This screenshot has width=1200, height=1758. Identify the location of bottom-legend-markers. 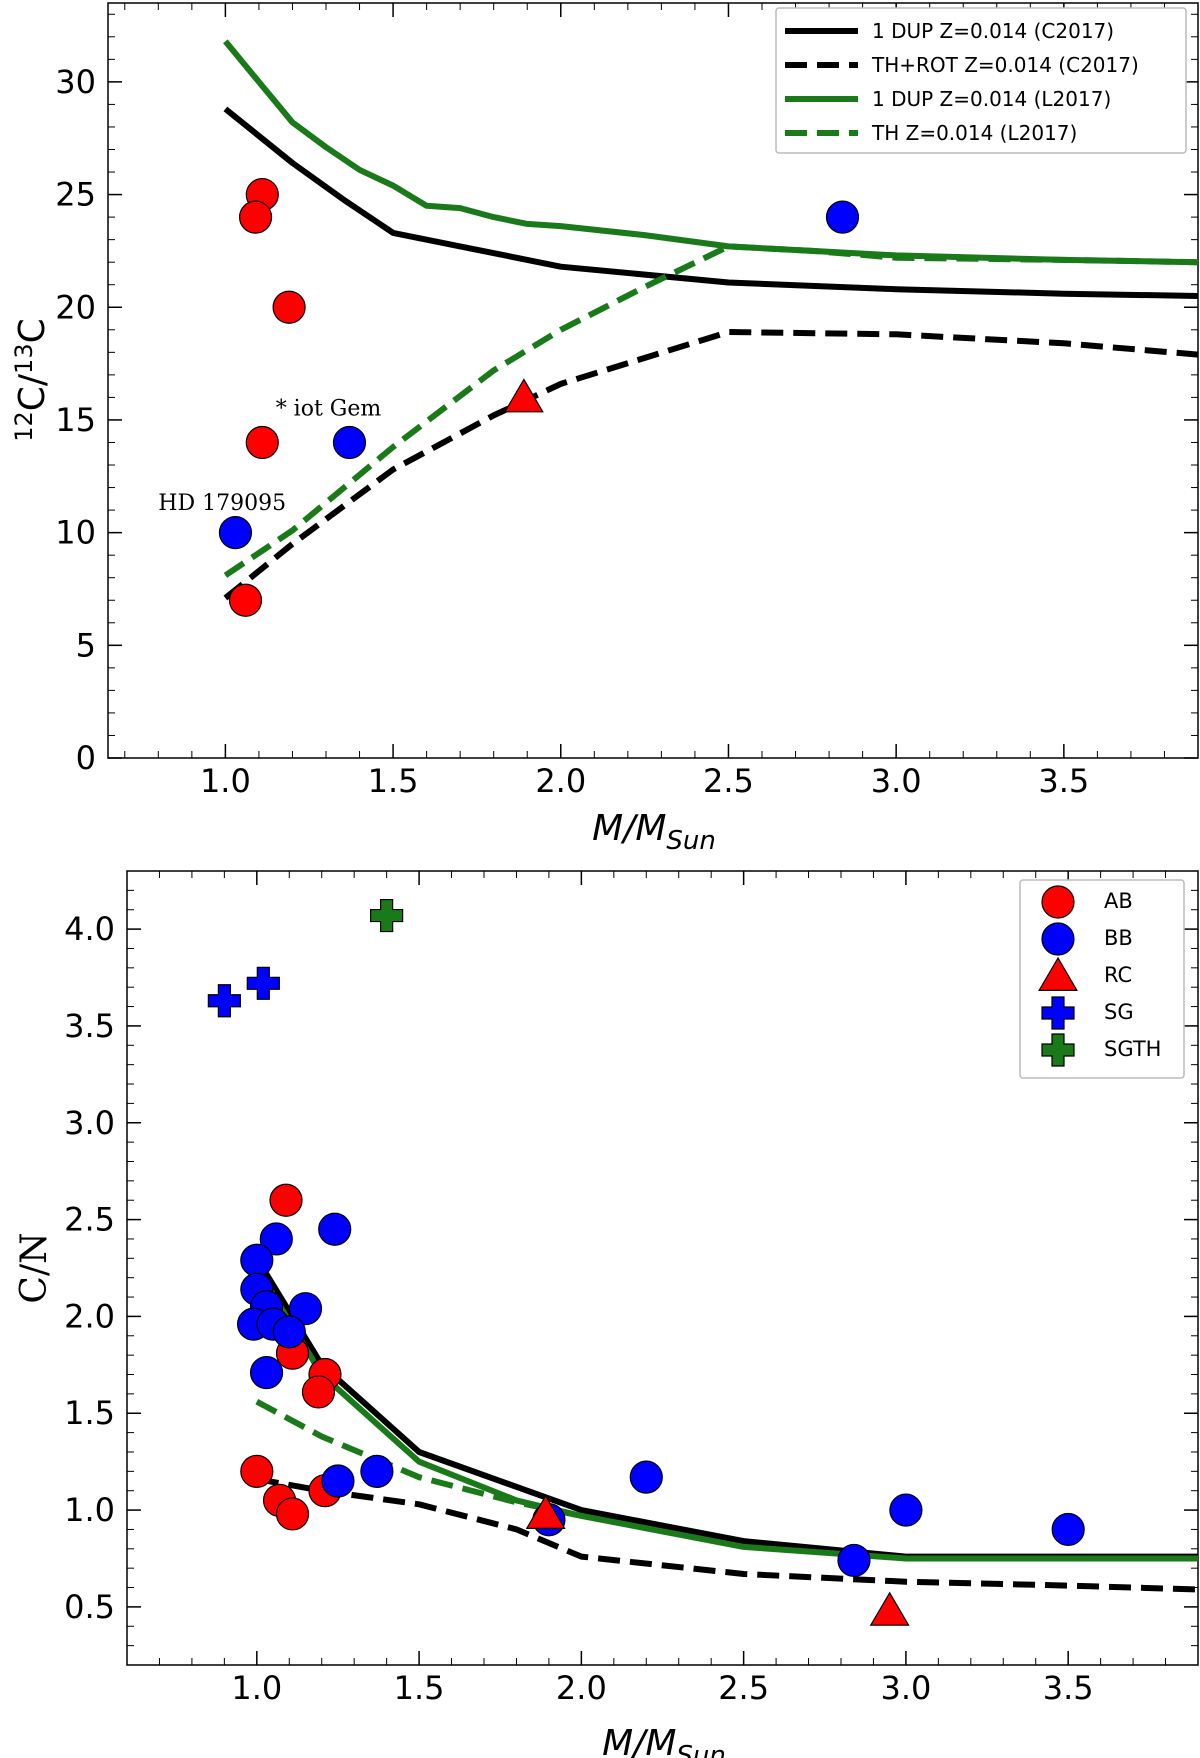
(1058, 976).